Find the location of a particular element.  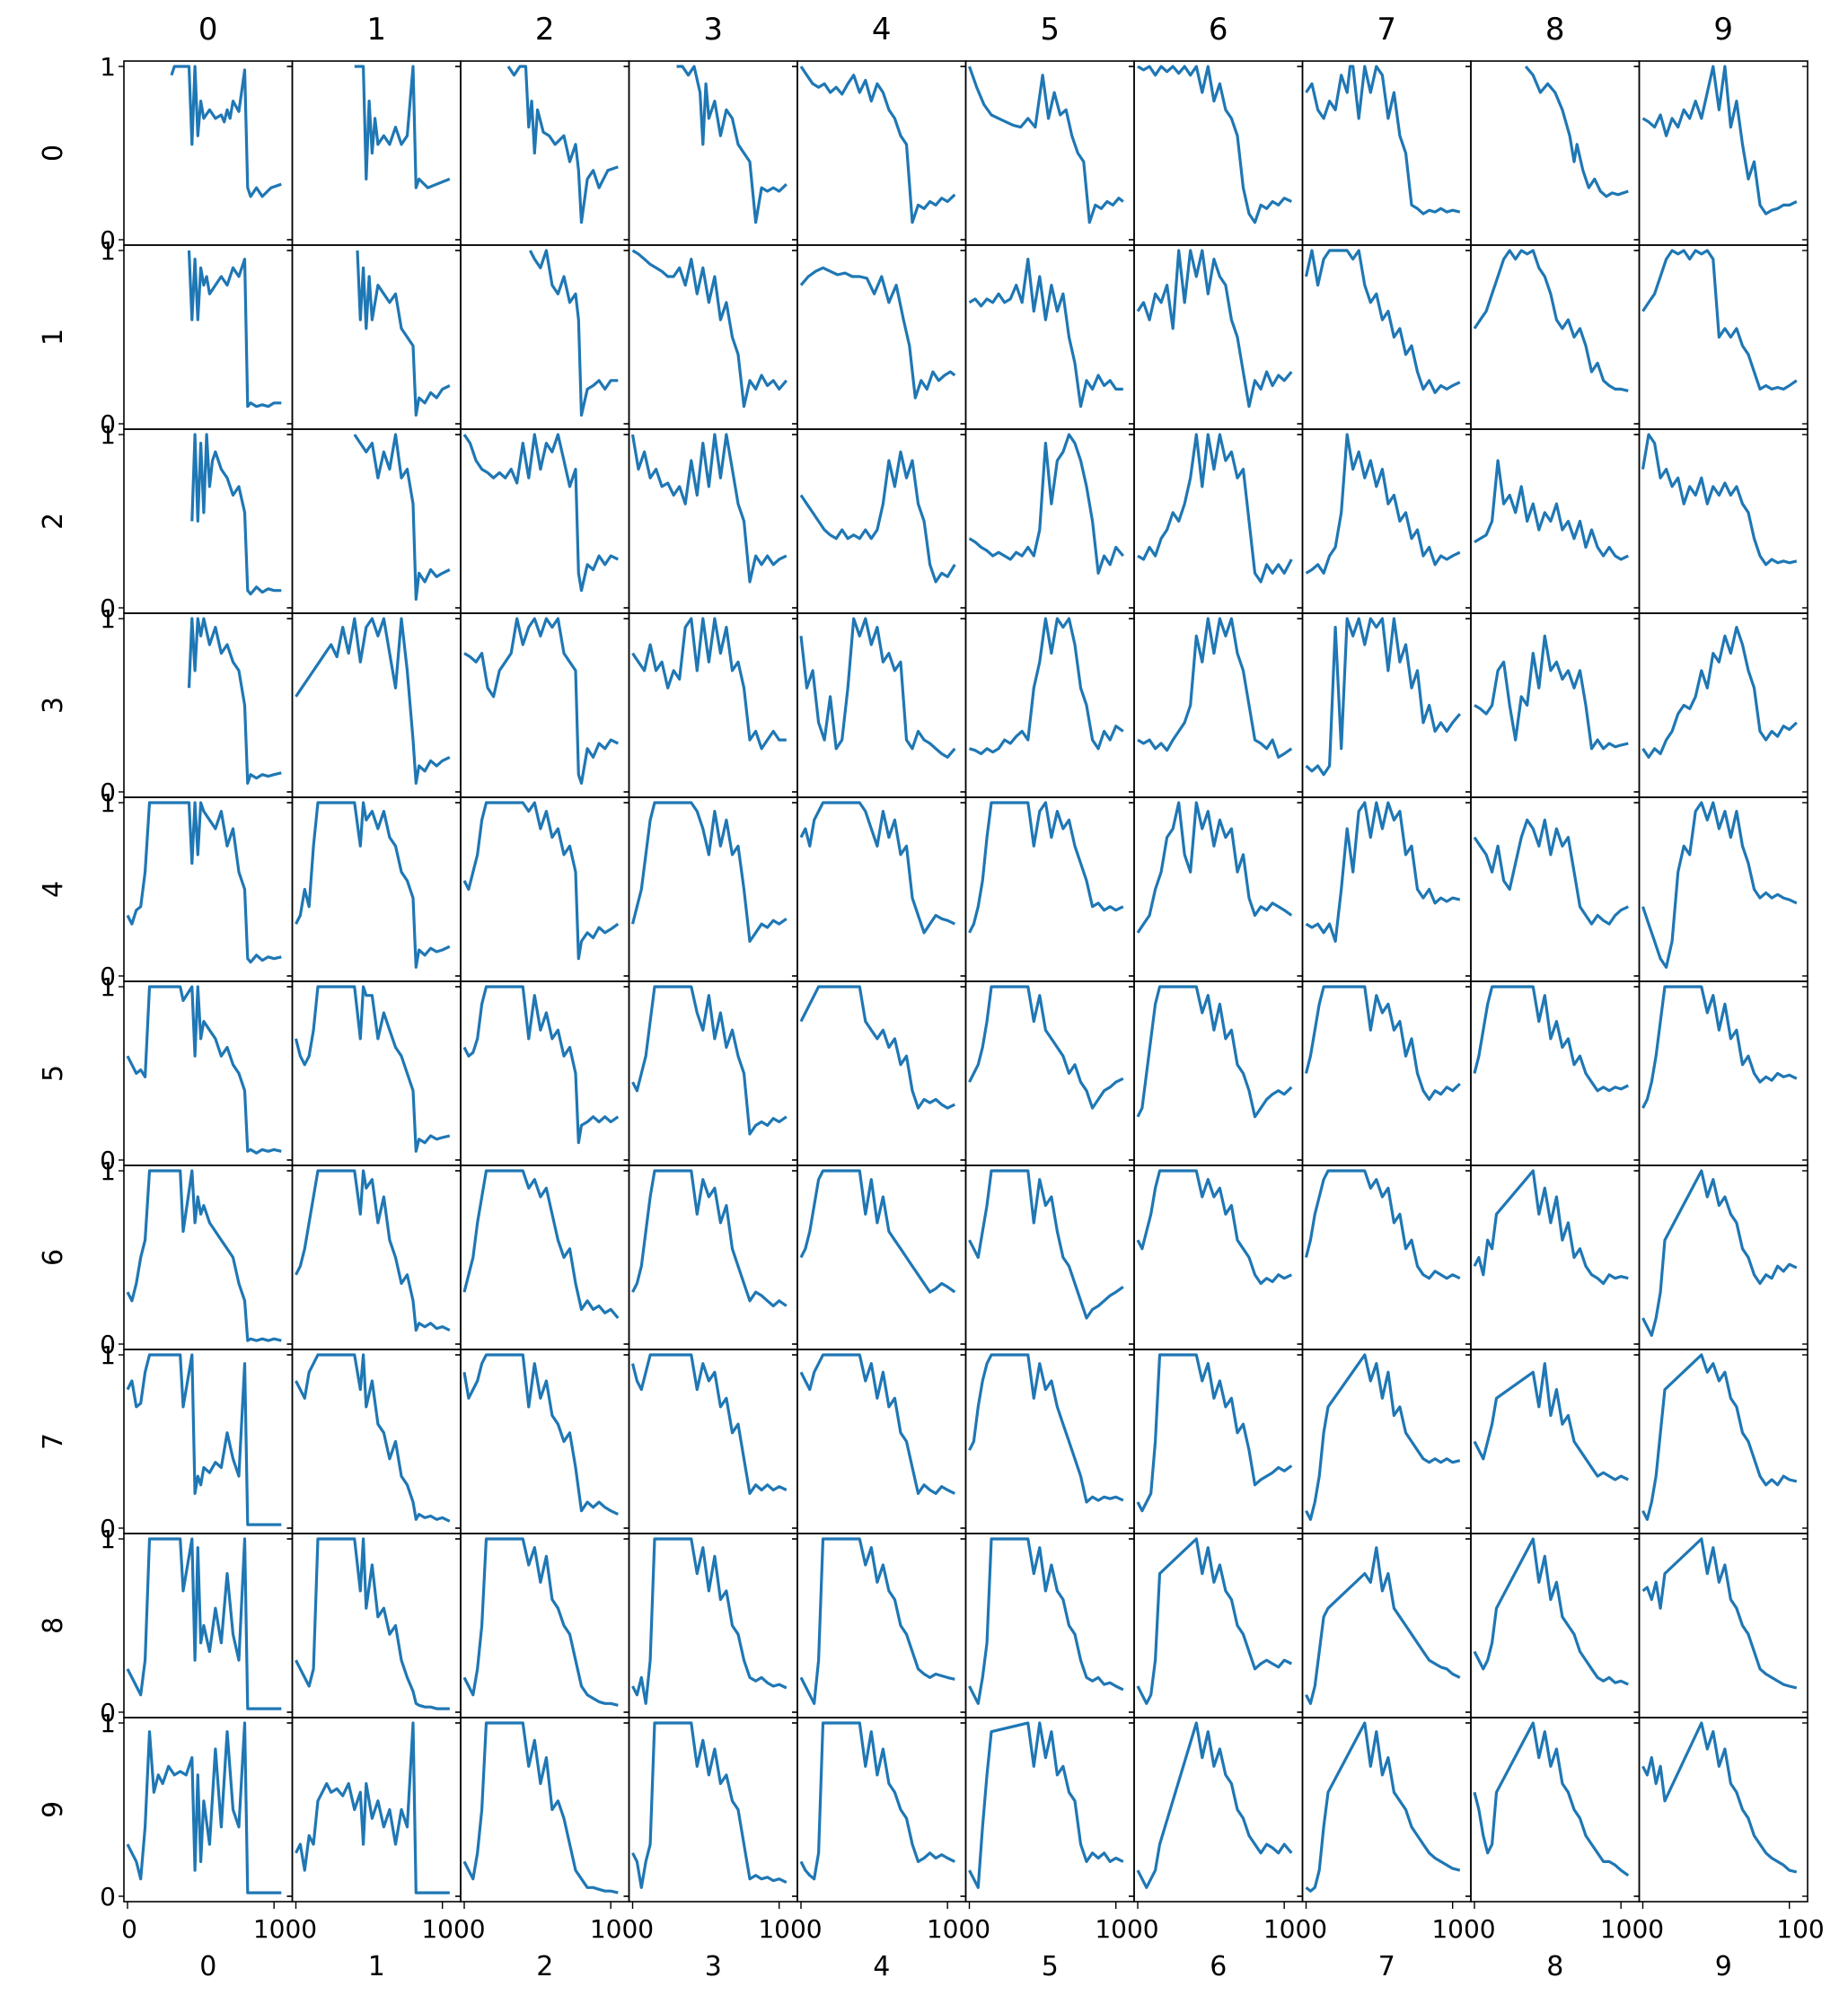

series-line-r3-c0 is located at coordinates (234, 701).